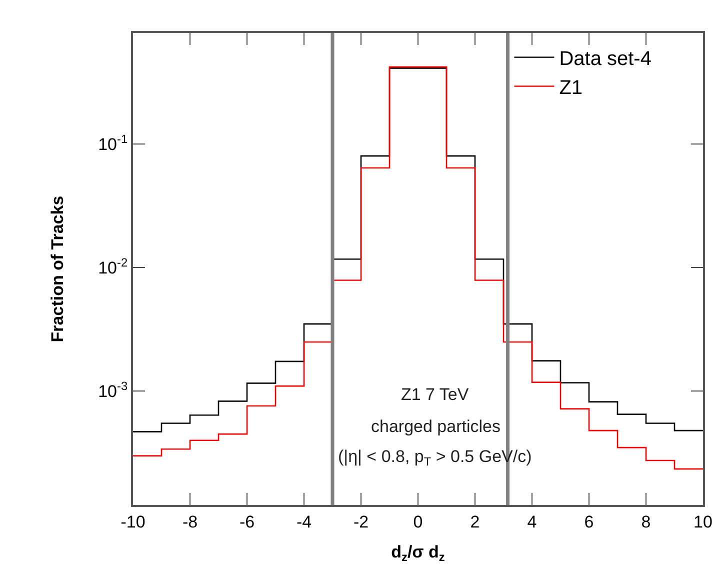 This screenshot has height=570, width=724. Describe the element at coordinates (113, 266) in the screenshot. I see `y-tick-label: 10$^{-2}$` at that location.